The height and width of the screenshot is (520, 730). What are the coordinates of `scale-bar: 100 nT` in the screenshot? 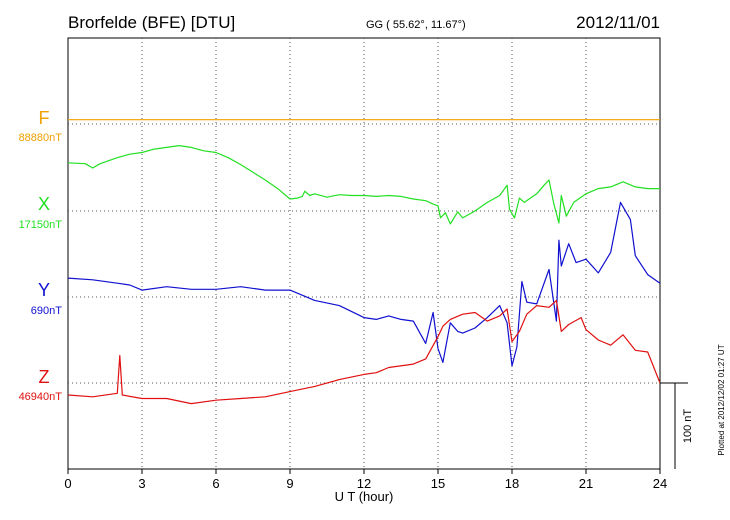 It's located at (677, 425).